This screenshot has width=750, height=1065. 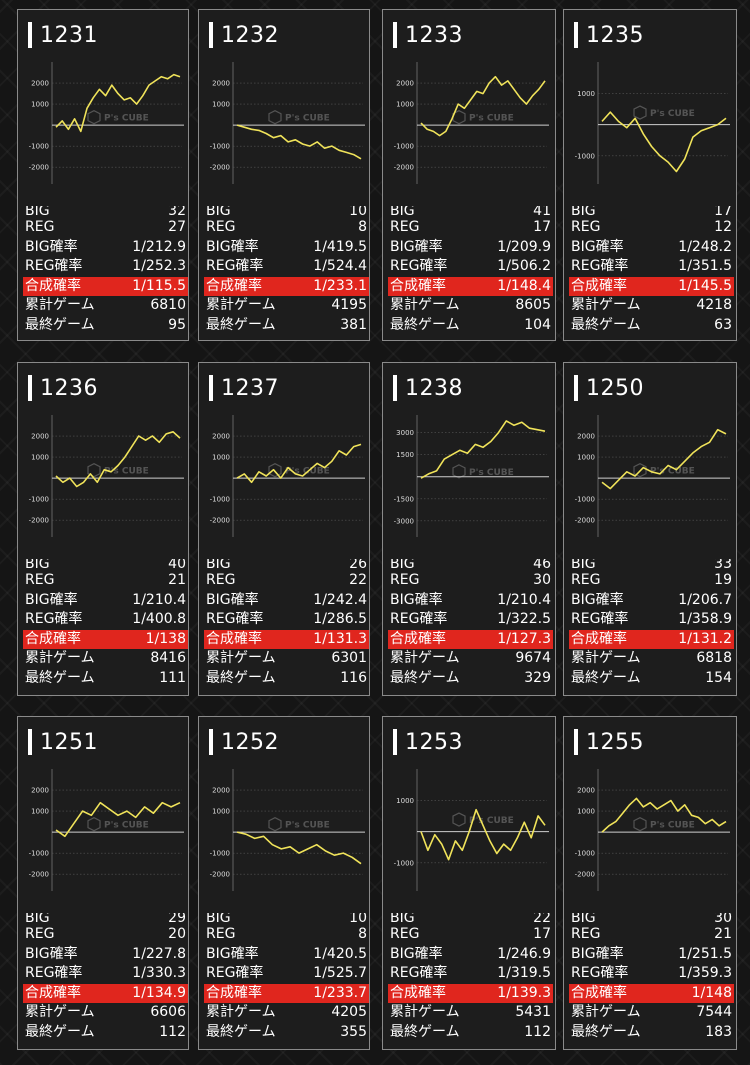 I want to click on total-games-row: 累計ゲーム 9674, so click(x=470, y=659).